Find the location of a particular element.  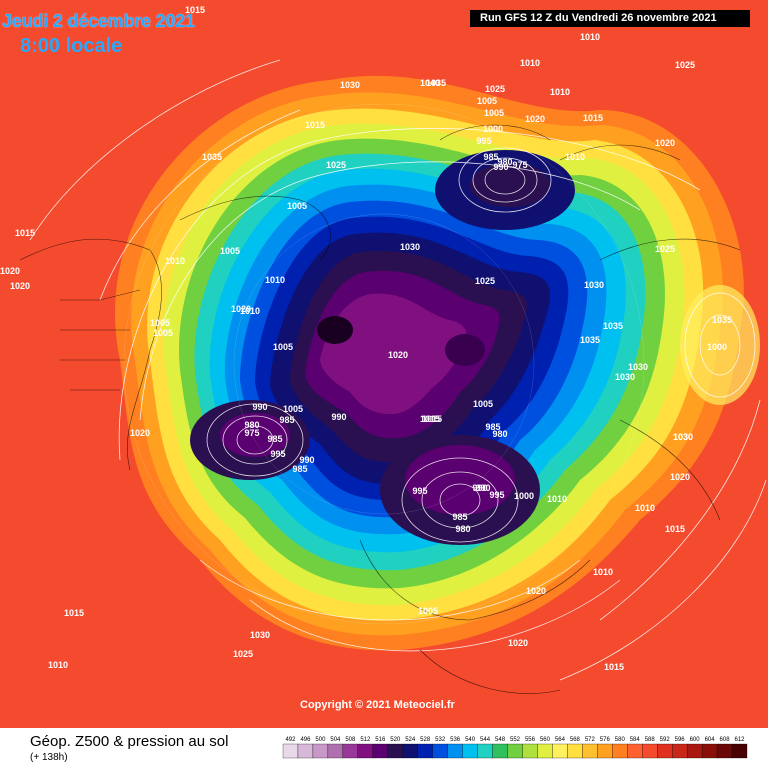

scale-tick-label: 520 is located at coordinates (395, 740).